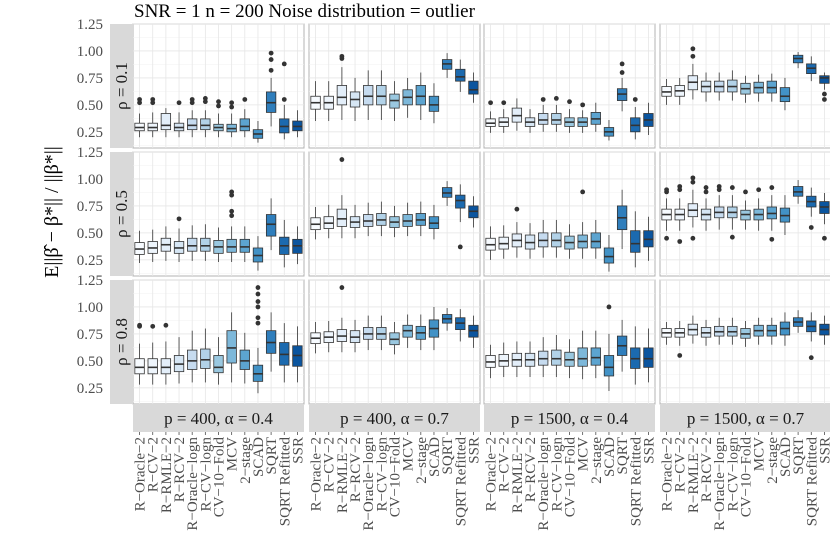 This screenshot has height=554, width=830. Describe the element at coordinates (435, 457) in the screenshot. I see `x-tick-label: SCAD` at that location.